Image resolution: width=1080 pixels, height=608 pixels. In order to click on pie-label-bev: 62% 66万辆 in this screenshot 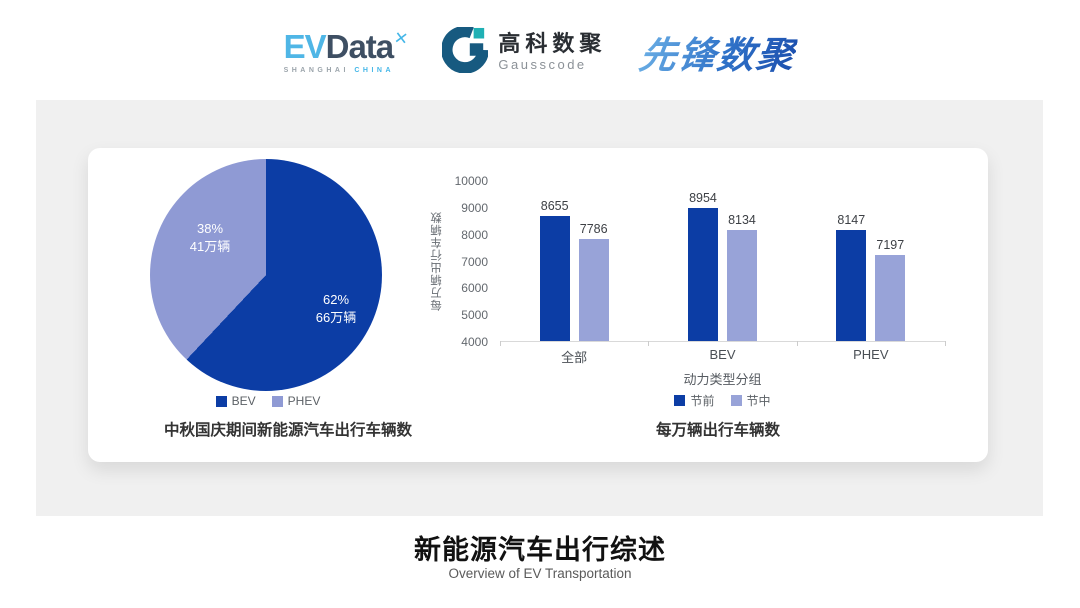, I will do `click(336, 308)`.